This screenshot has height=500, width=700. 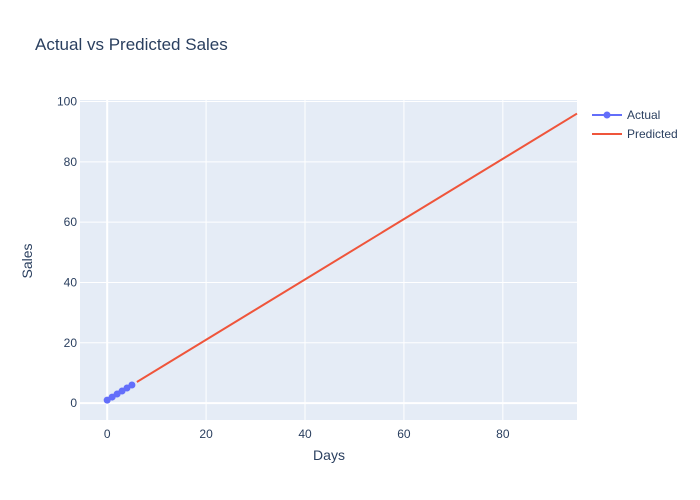 I want to click on y-tick-label: 80, so click(x=71, y=162).